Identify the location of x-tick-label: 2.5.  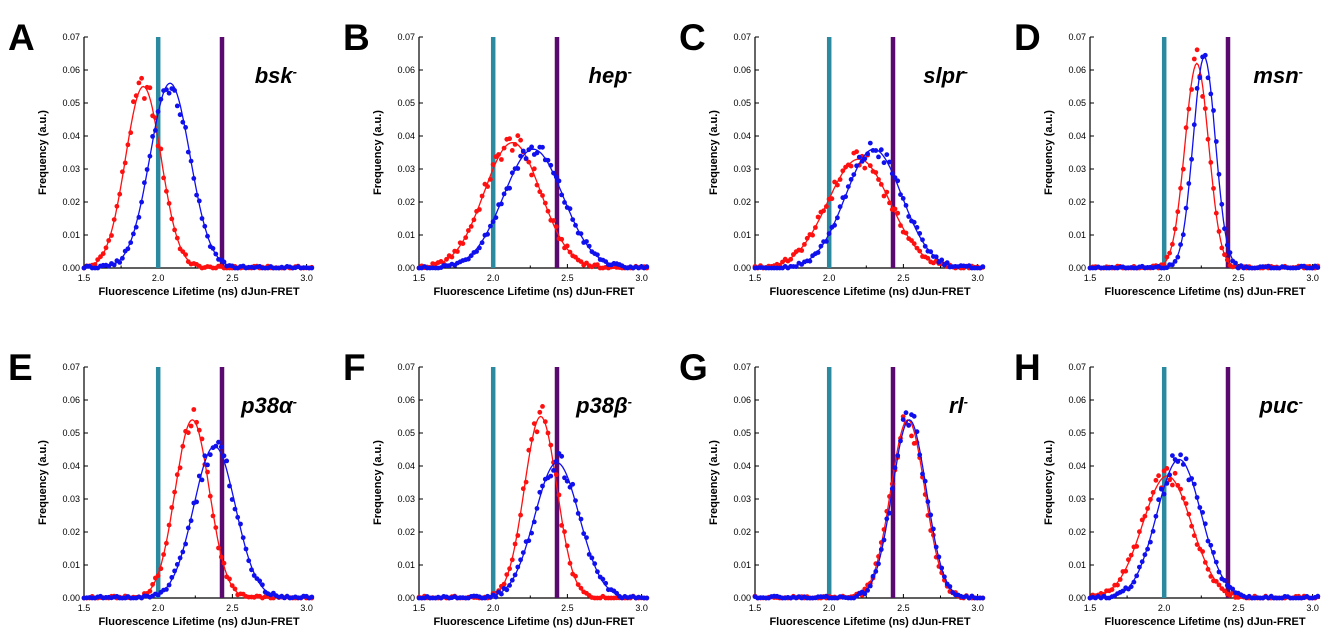
(567, 608).